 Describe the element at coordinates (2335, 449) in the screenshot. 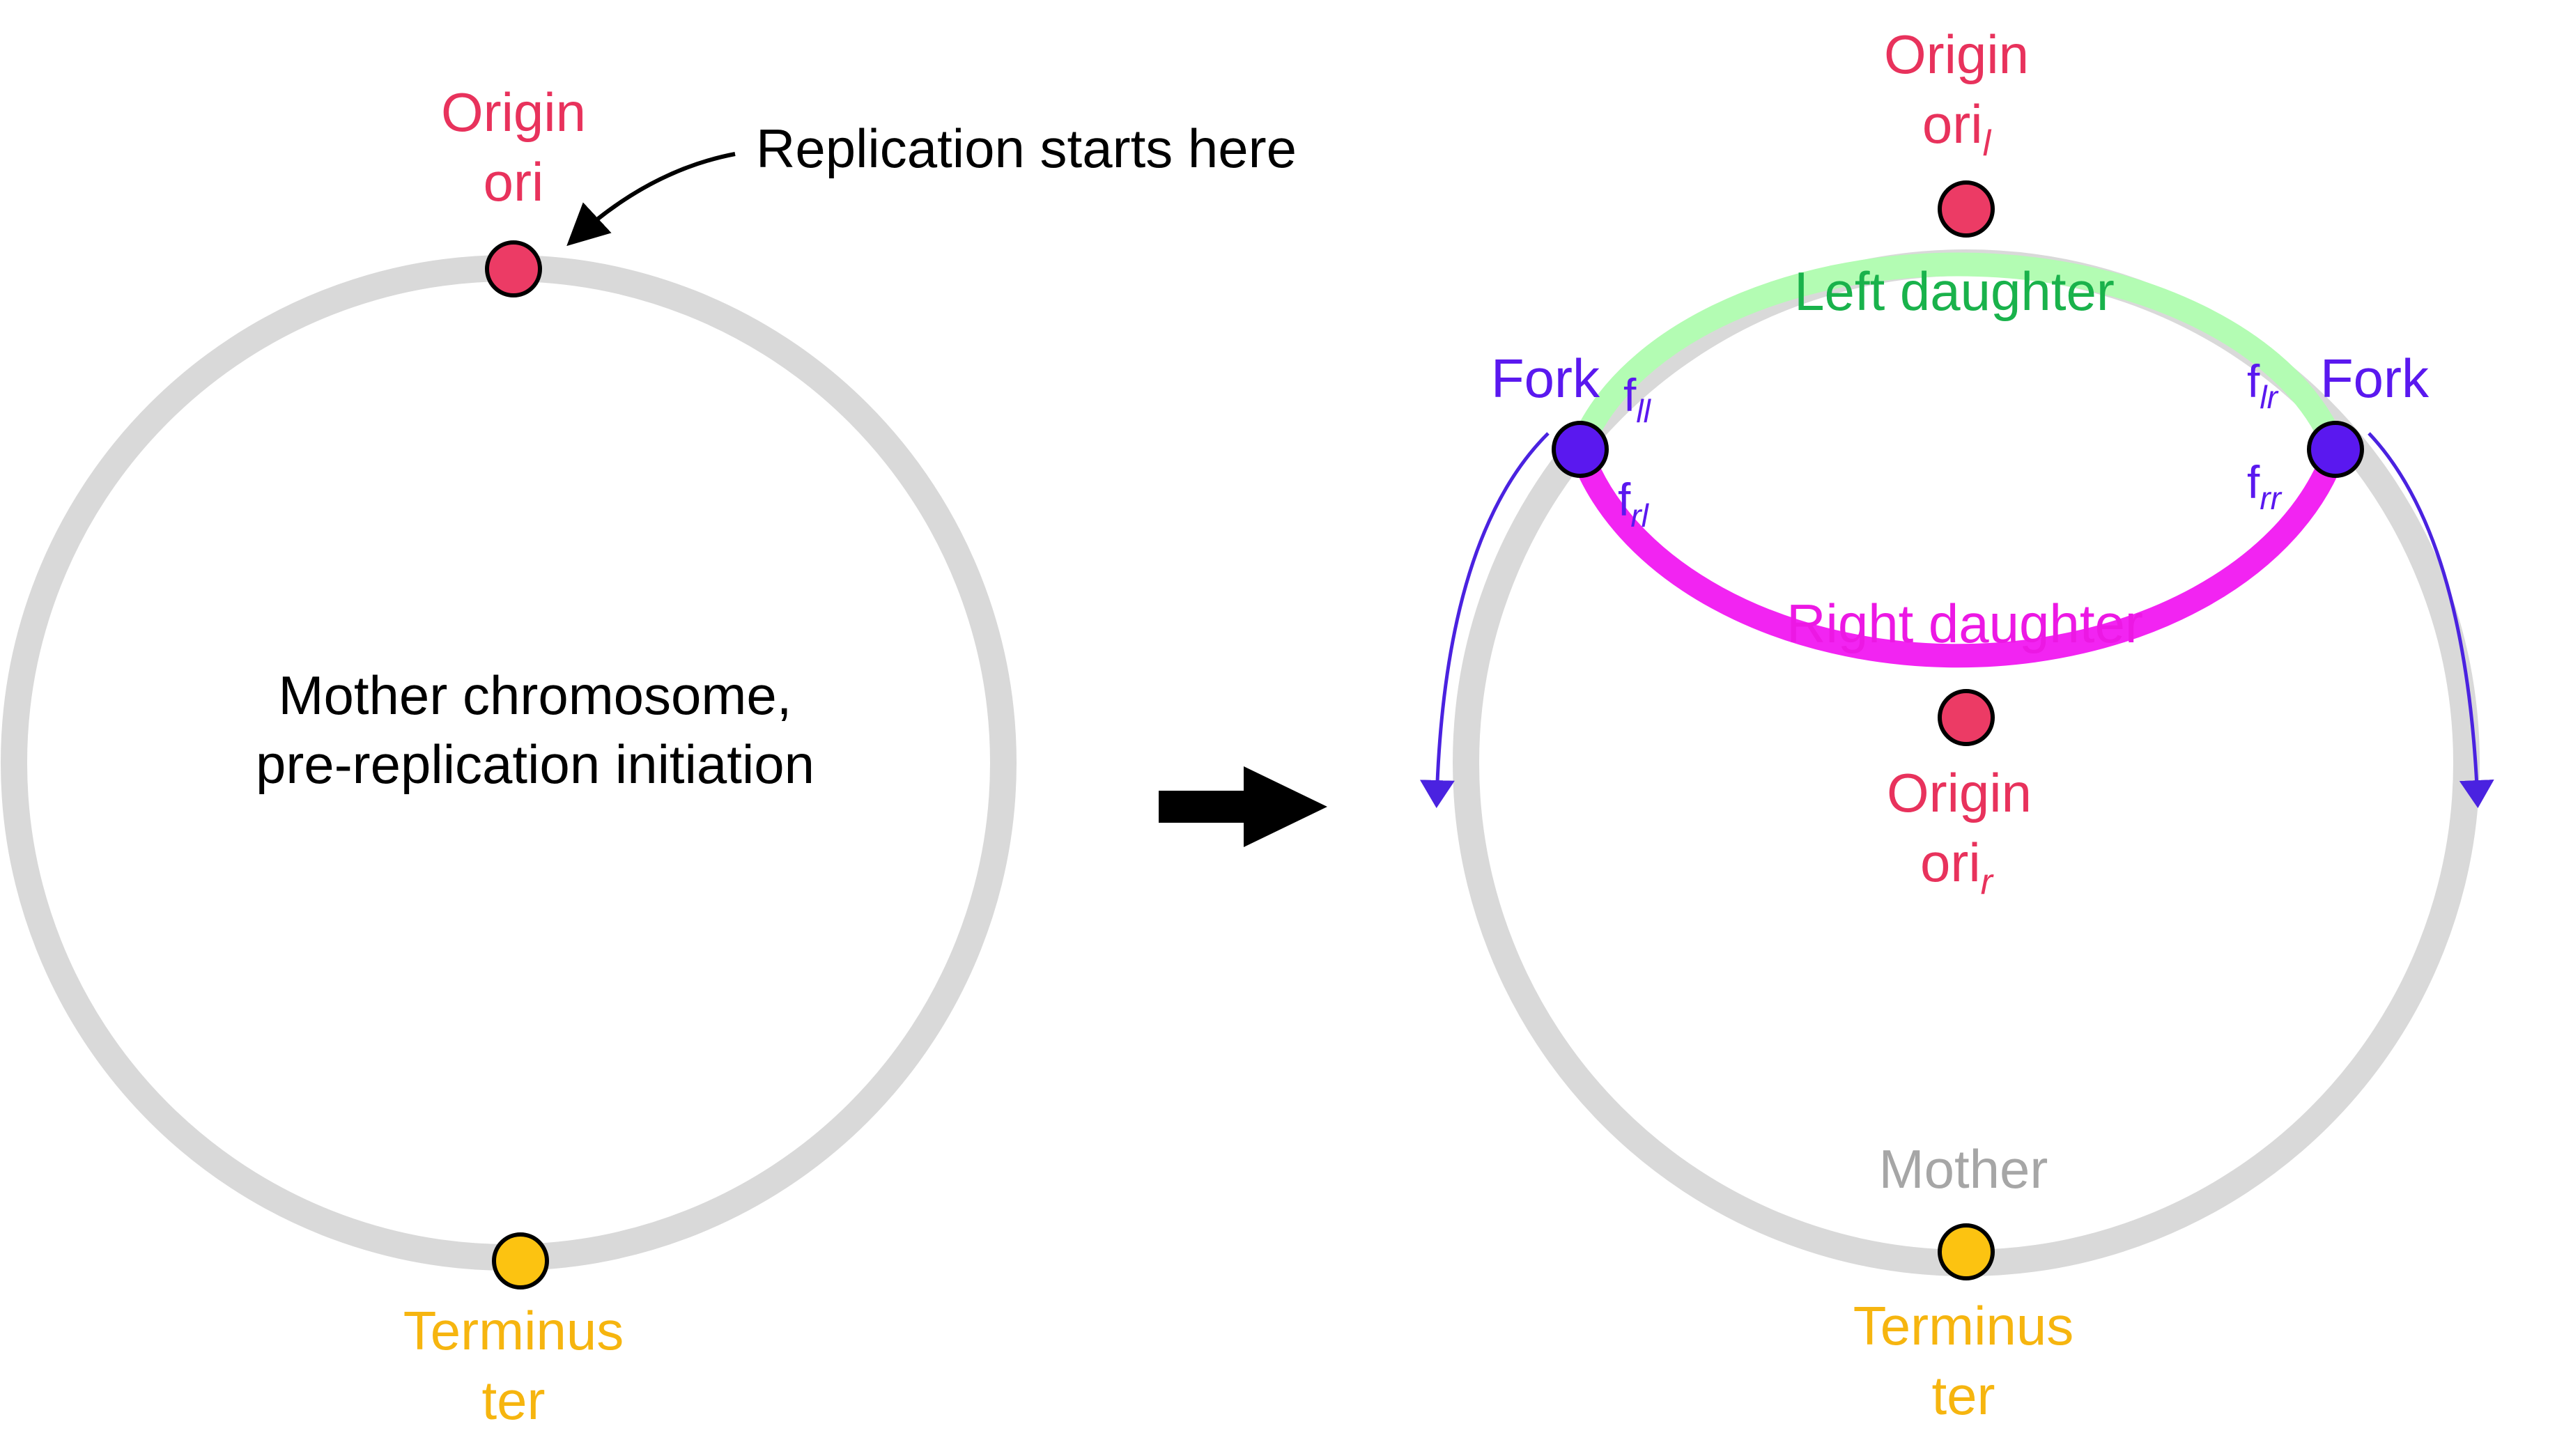

I see `fork-right-marker` at that location.